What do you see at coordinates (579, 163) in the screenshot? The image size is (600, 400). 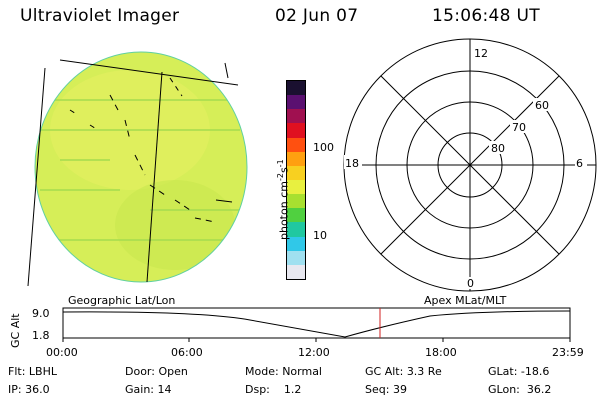 I see `polar-label-right: 6` at bounding box center [579, 163].